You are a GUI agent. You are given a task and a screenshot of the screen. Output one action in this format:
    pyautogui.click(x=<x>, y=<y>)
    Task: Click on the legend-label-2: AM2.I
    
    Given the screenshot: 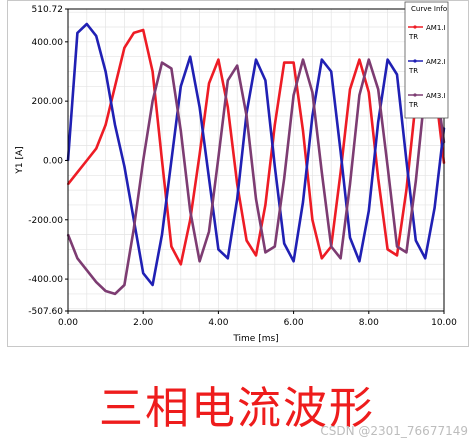 What is the action you would take?
    pyautogui.click(x=436, y=62)
    